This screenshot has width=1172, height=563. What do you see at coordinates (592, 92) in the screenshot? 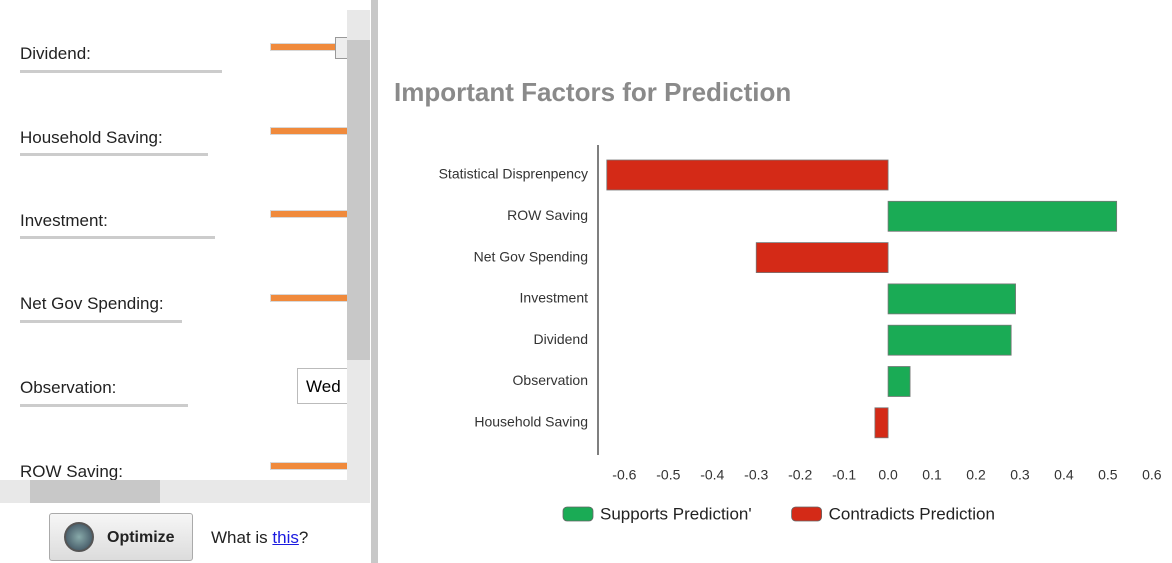
I see `chart-title: Important Factors for Prediction` at bounding box center [592, 92].